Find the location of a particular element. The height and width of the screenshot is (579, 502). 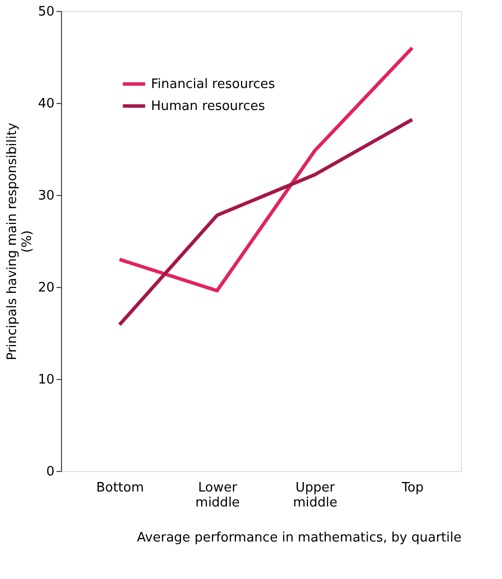

x-tick-label: Top is located at coordinates (412, 488).